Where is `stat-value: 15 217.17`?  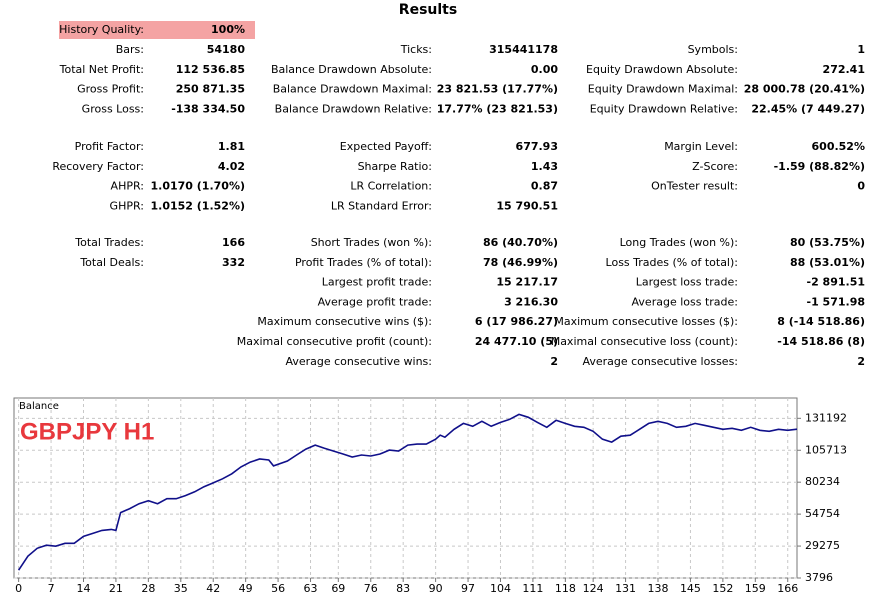 stat-value: 15 217.17 is located at coordinates (527, 282).